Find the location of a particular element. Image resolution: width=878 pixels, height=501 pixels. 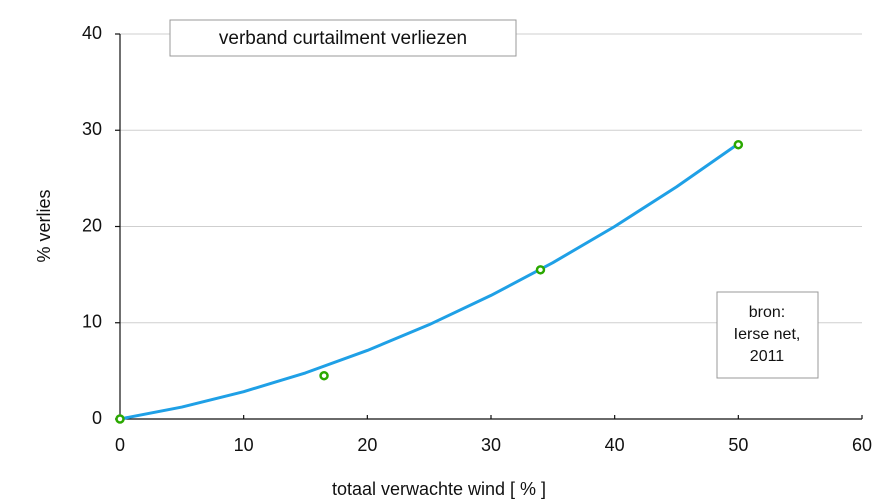

chart-title: verband curtailment verliezen is located at coordinates (343, 38).